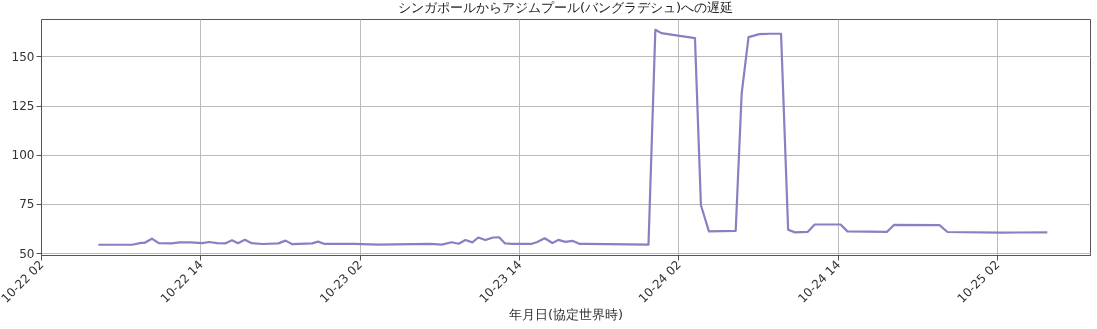  Describe the element at coordinates (27, 253) in the screenshot. I see `y-tick-label: 50` at that location.